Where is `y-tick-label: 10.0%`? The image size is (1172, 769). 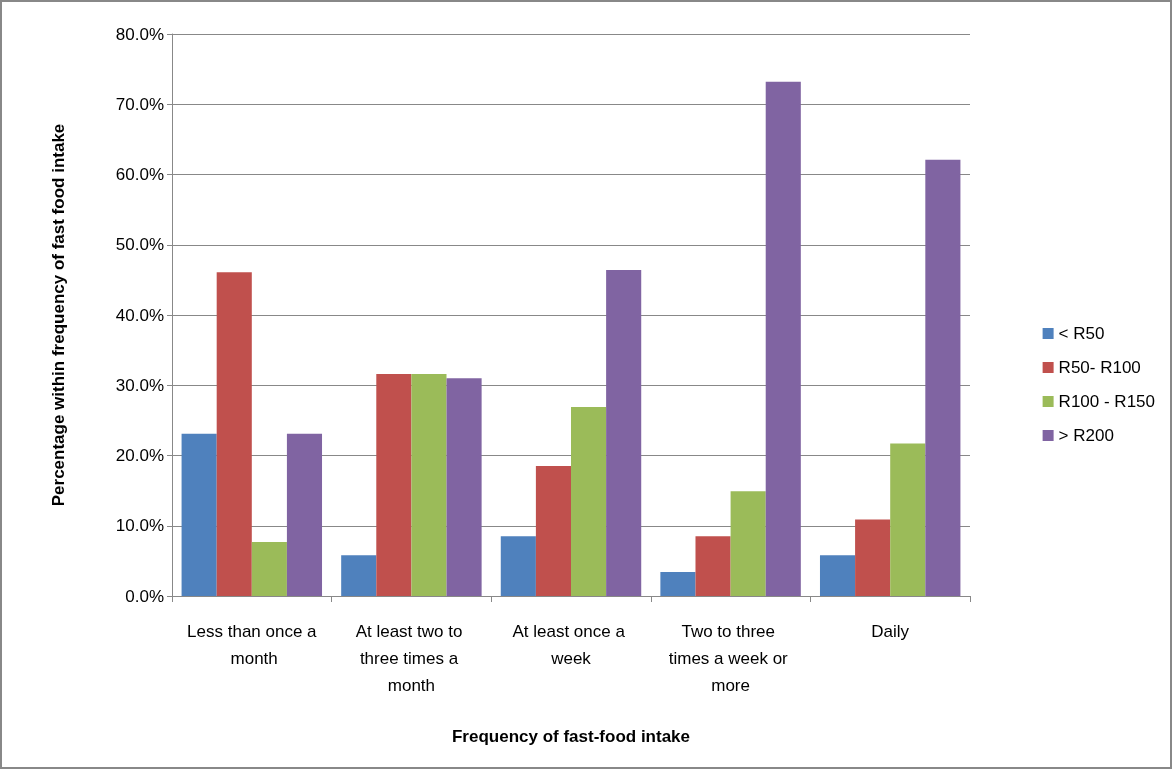
y-tick-label: 10.0% is located at coordinates (139, 526).